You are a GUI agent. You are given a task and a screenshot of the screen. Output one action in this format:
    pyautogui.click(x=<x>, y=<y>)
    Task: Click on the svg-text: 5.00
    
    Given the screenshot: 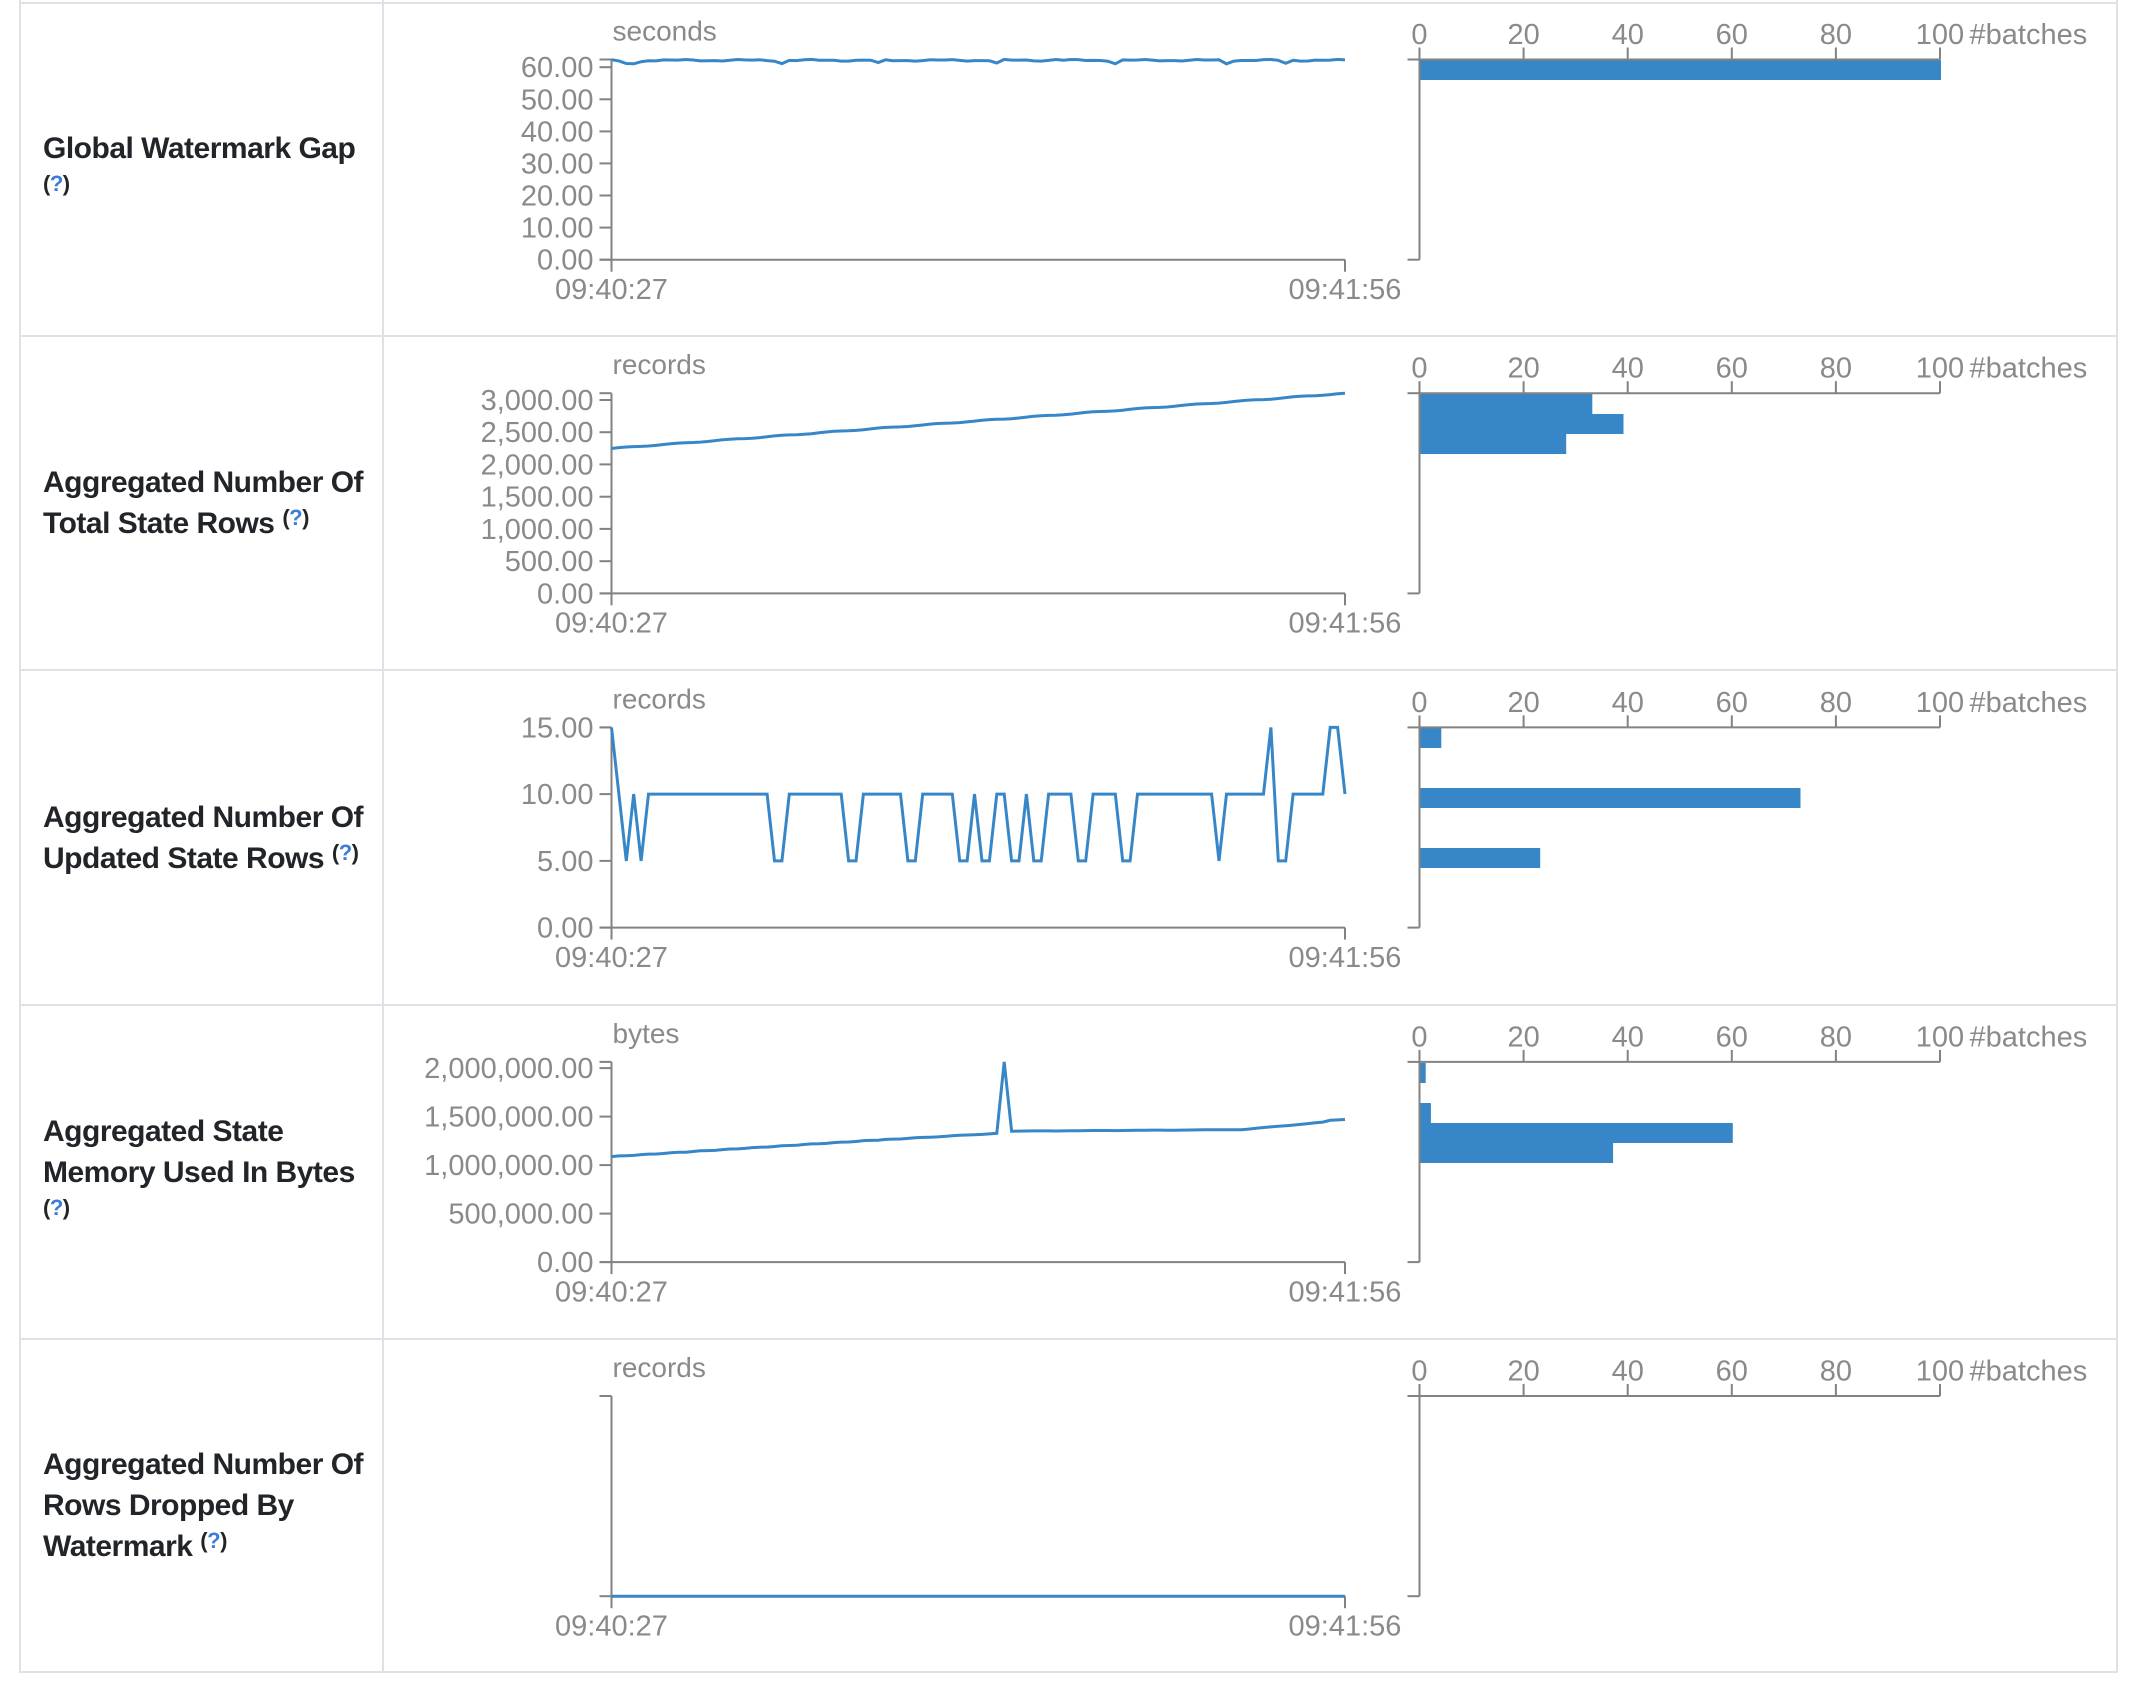 What is the action you would take?
    pyautogui.click(x=565, y=862)
    